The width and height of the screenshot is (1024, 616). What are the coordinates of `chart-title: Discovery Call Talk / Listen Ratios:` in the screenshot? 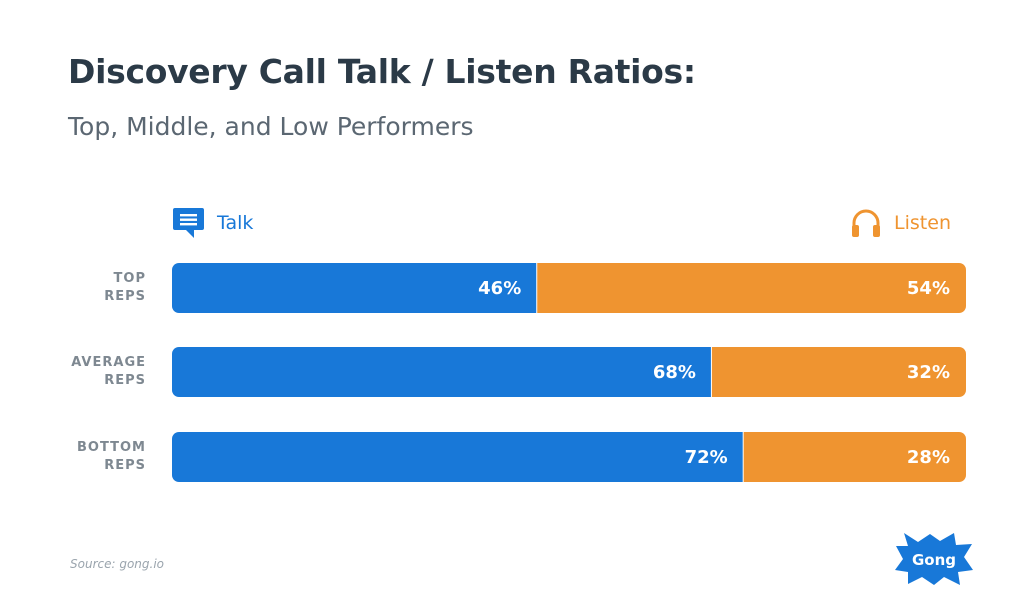 It's located at (382, 71).